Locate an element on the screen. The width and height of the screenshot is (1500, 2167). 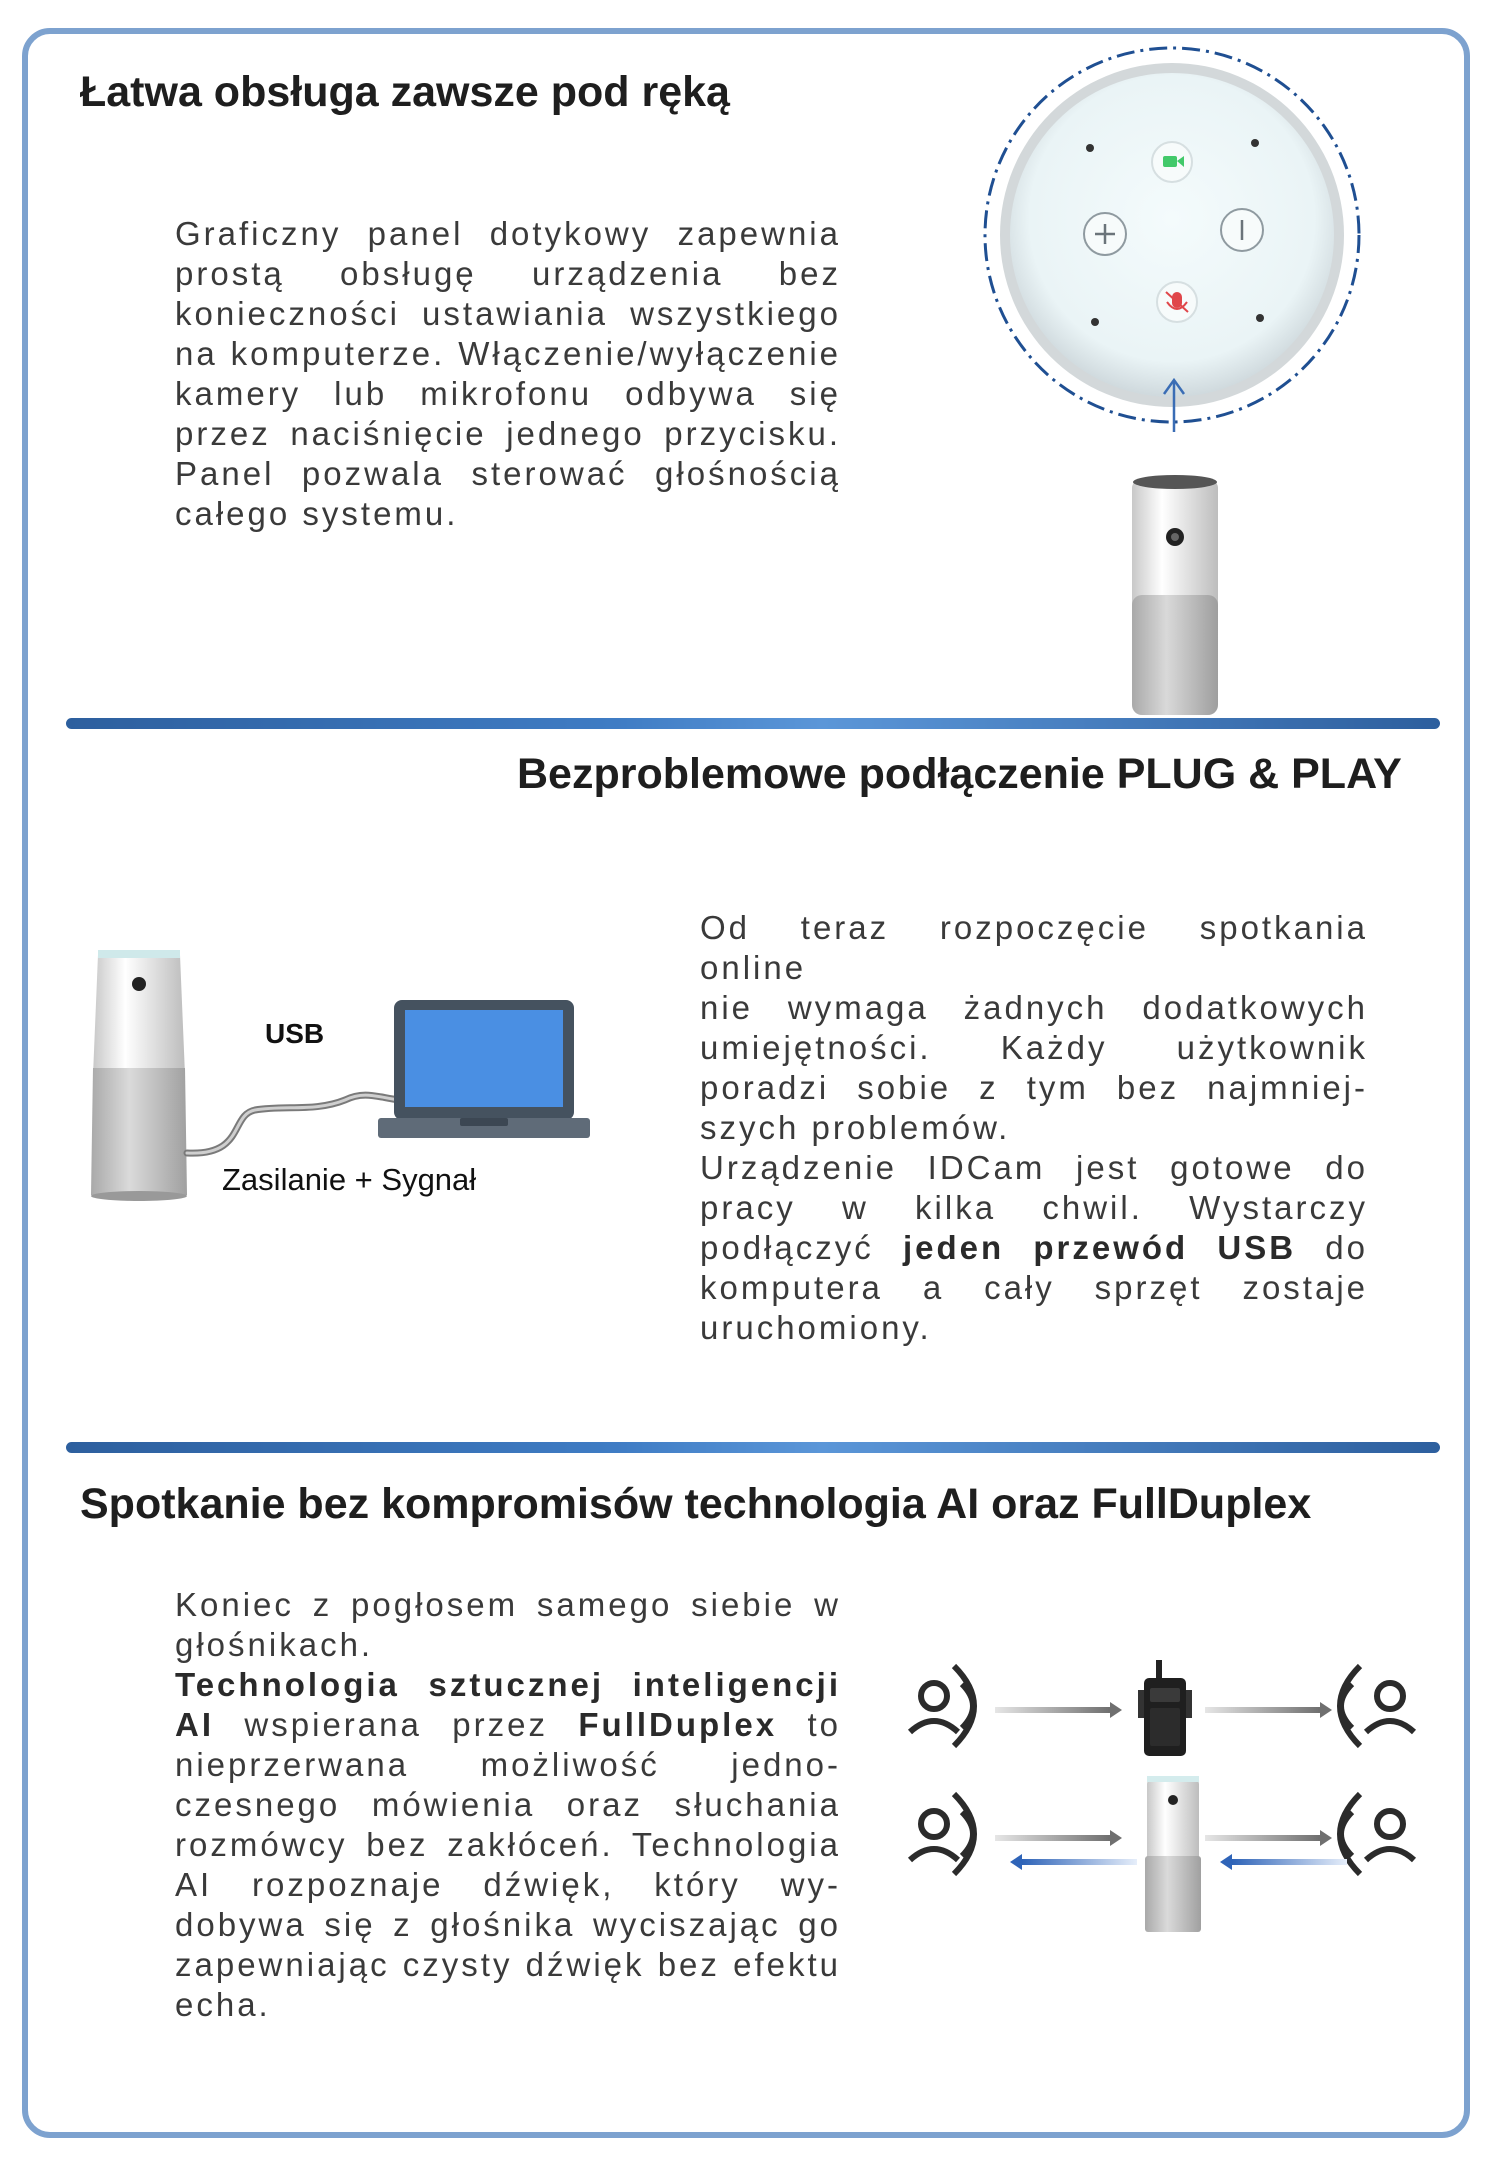
text-line: Technologia sztucznej inteligencji is located at coordinates (508, 1685).